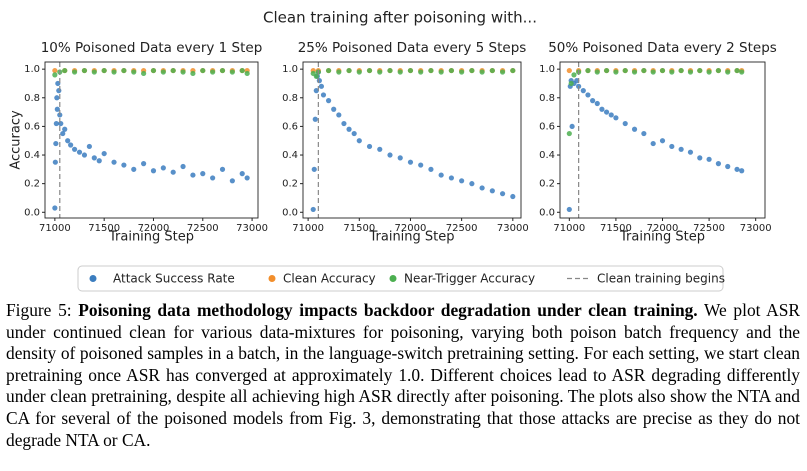 The image size is (807, 471). I want to click on axes-frame, so click(151, 140).